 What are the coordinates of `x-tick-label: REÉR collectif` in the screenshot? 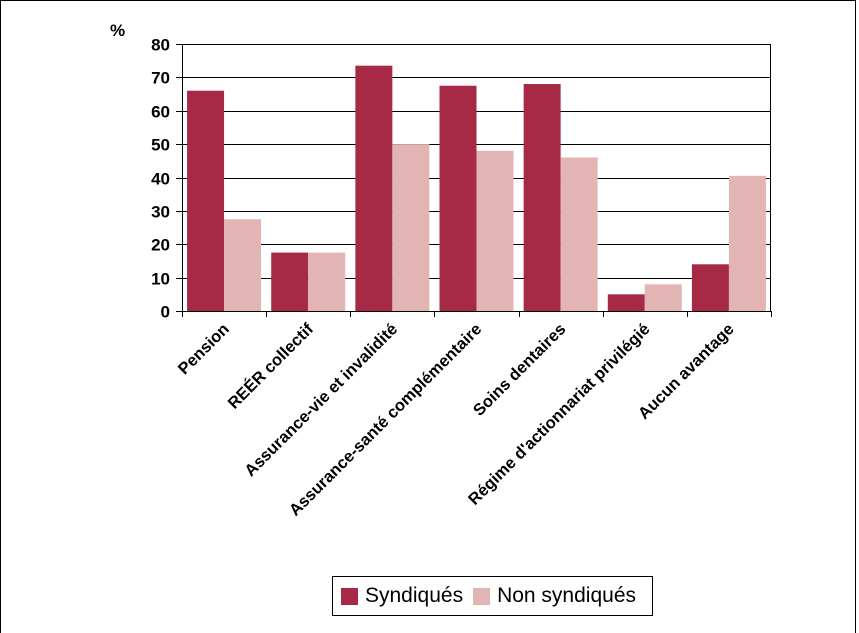 It's located at (271, 366).